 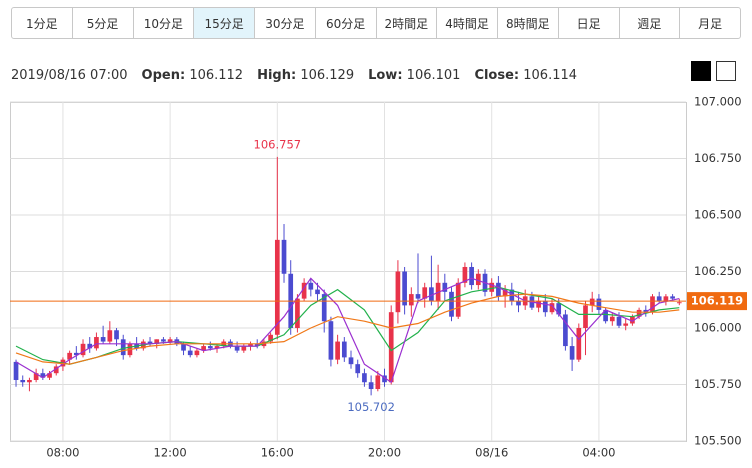 What do you see at coordinates (701, 71) in the screenshot?
I see `dark-toggle` at bounding box center [701, 71].